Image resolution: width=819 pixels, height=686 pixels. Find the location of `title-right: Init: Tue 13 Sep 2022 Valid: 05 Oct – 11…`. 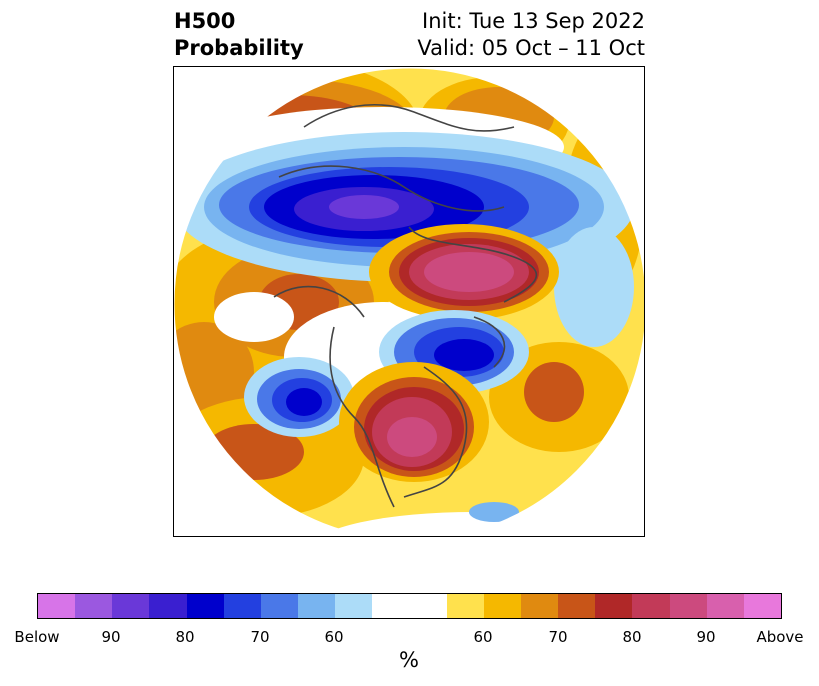

title-right: Init: Tue 13 Sep 2022 Valid: 05 Oct – 11… is located at coordinates (531, 35).